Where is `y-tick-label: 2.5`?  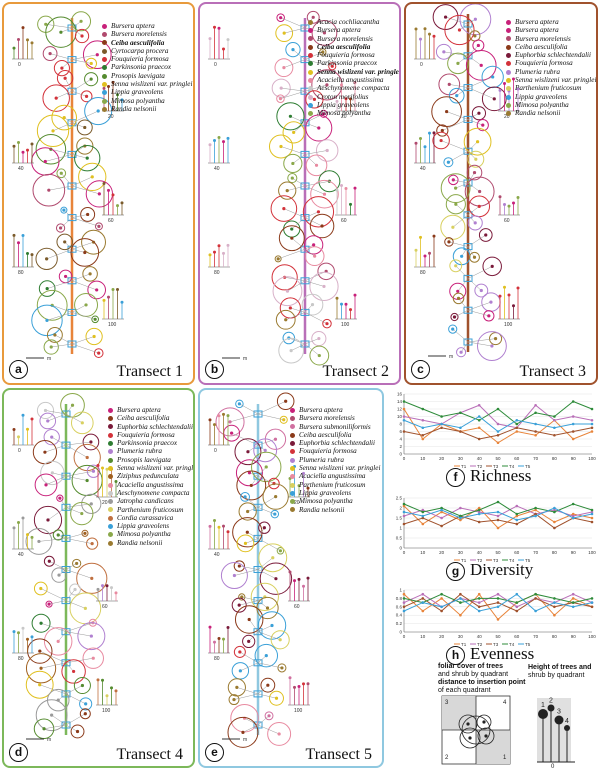
y-tick-label: 2.5 is located at coordinates (399, 498).